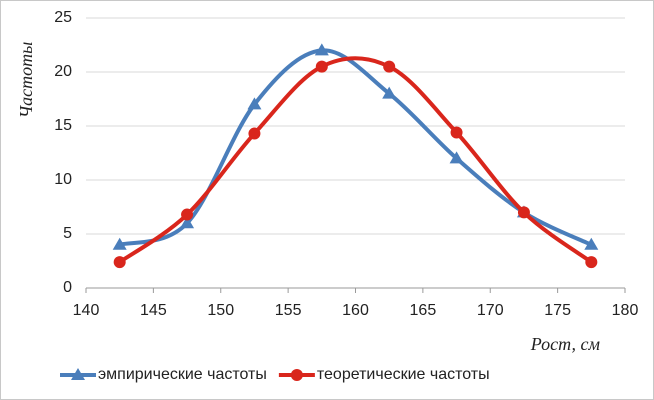  What do you see at coordinates (423, 310) in the screenshot?
I see `x-tick-label: 165` at bounding box center [423, 310].